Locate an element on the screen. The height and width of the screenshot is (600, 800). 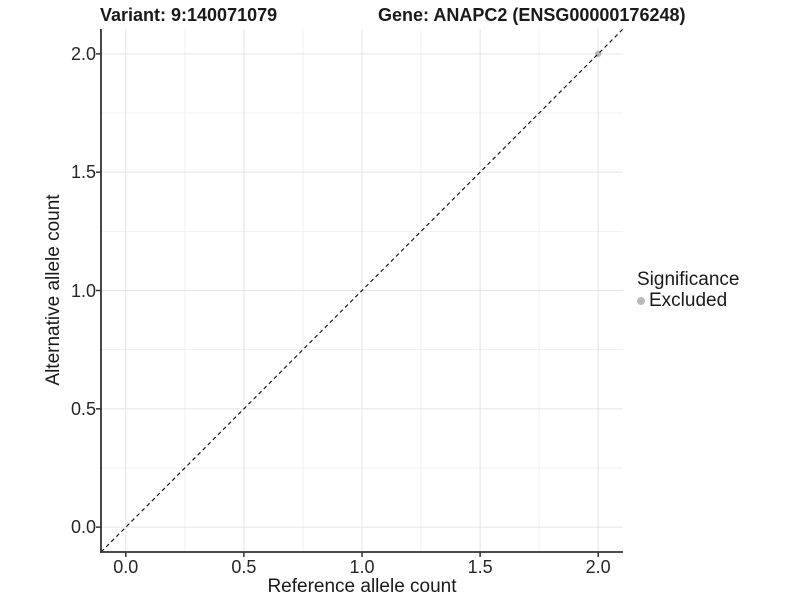
x-tick-label: 2.0 is located at coordinates (598, 567).